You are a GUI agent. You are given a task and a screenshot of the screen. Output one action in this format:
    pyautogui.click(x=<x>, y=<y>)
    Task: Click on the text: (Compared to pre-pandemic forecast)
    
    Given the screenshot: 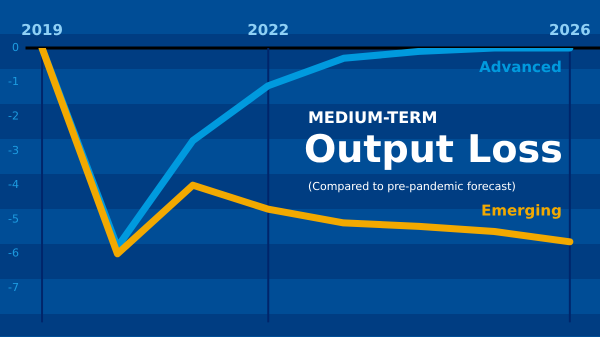 What is the action you would take?
    pyautogui.click(x=412, y=186)
    